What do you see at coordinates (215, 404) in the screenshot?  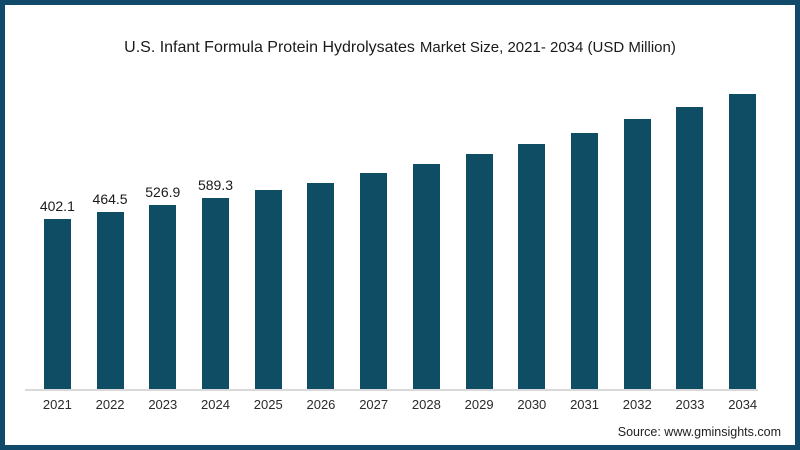 I see `x-axis-label: 2024` at bounding box center [215, 404].